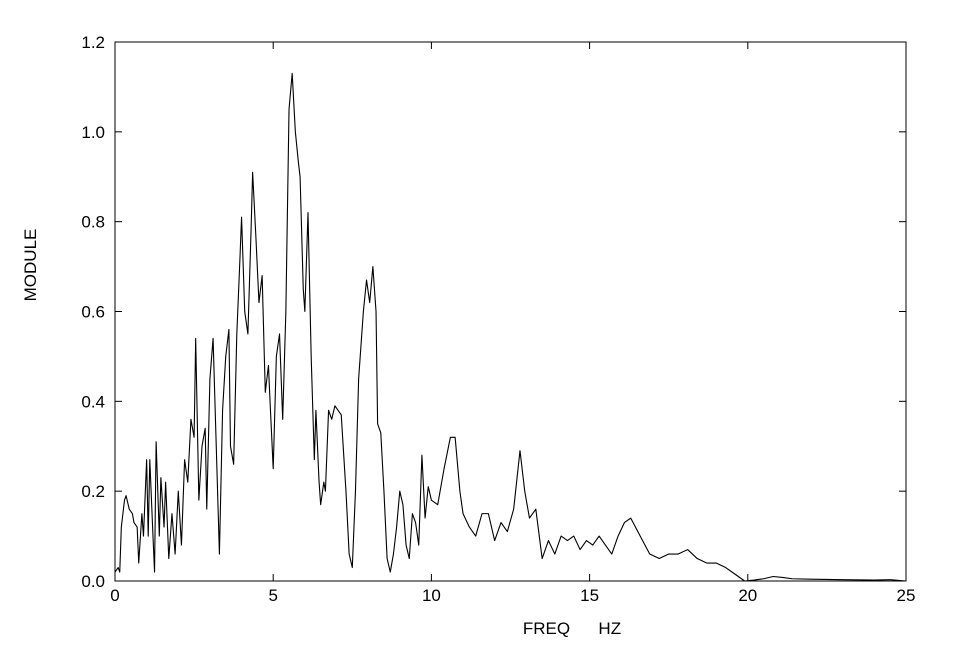 The height and width of the screenshot is (651, 962). What do you see at coordinates (93, 132) in the screenshot?
I see `y-tick-label: 1.0` at bounding box center [93, 132].